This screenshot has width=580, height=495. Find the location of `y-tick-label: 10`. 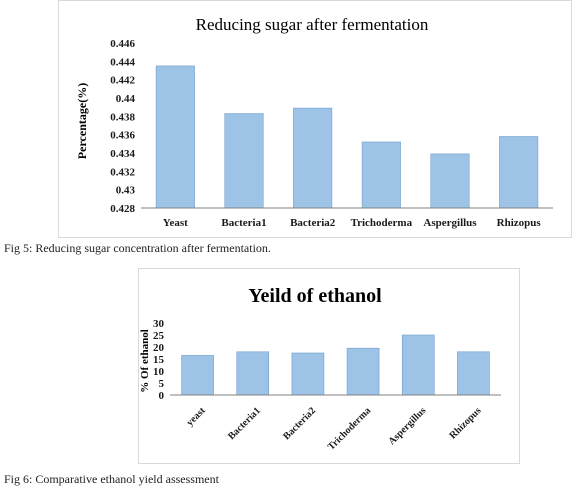

y-tick-label: 10 is located at coordinates (159, 372).